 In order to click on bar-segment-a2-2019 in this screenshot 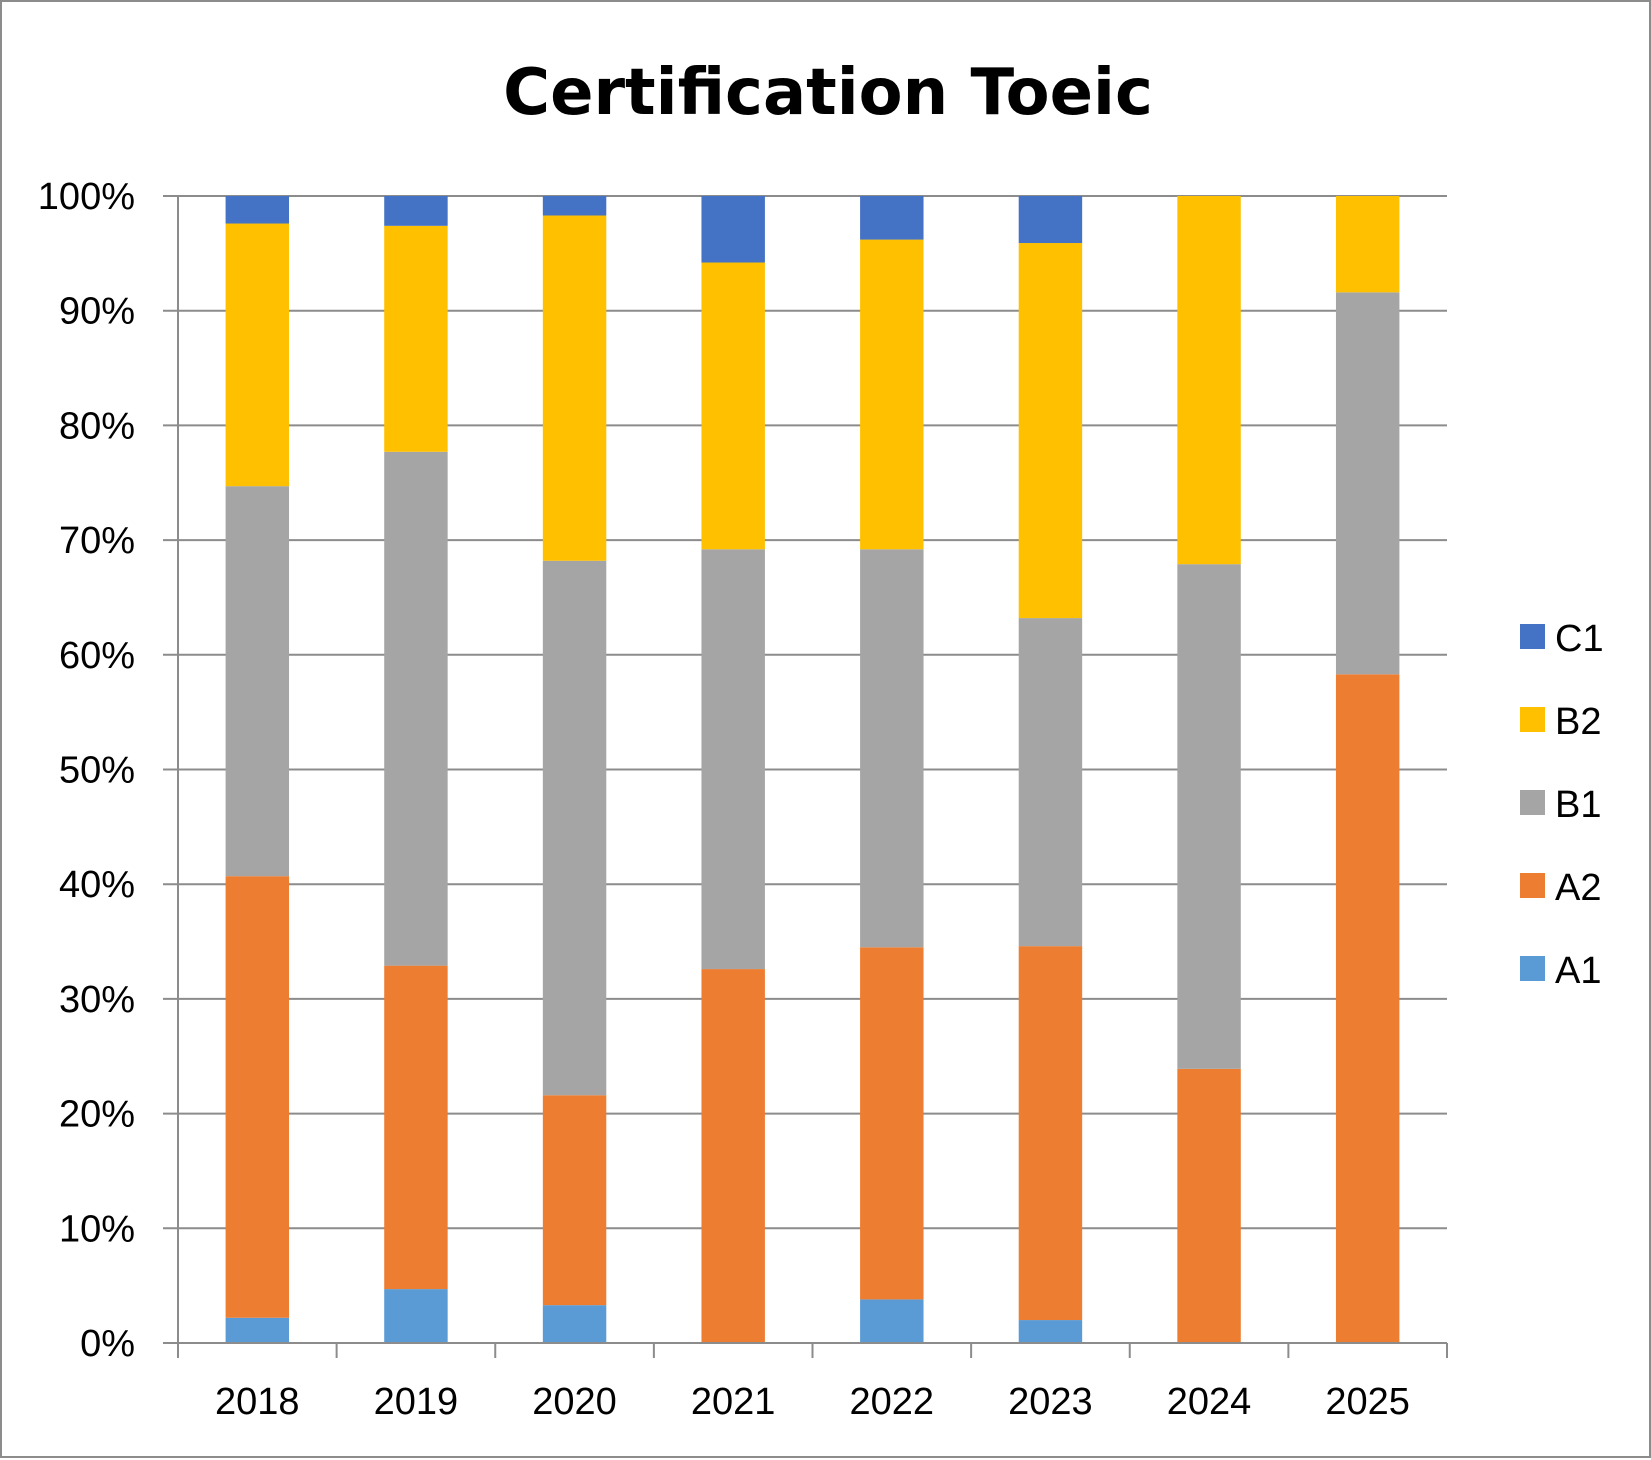, I will do `click(416, 1127)`.